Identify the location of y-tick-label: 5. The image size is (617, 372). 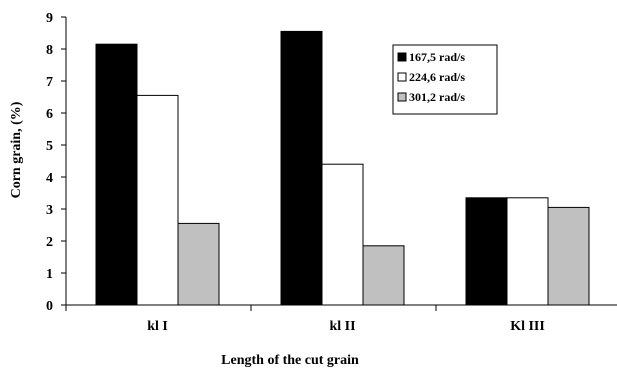
(49, 146).